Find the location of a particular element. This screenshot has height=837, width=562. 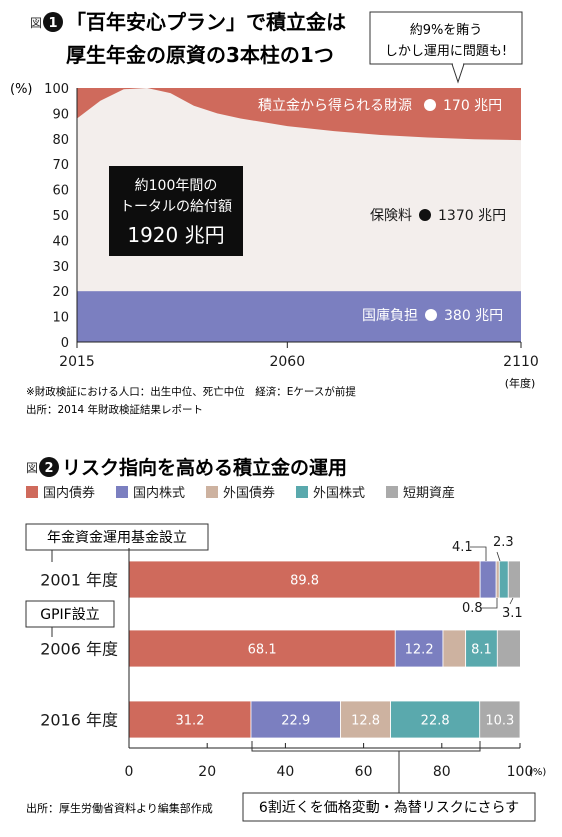

fig2-bracket-note-box: 6割近くを価格変動・為替リスクにさらす is located at coordinates (389, 807).